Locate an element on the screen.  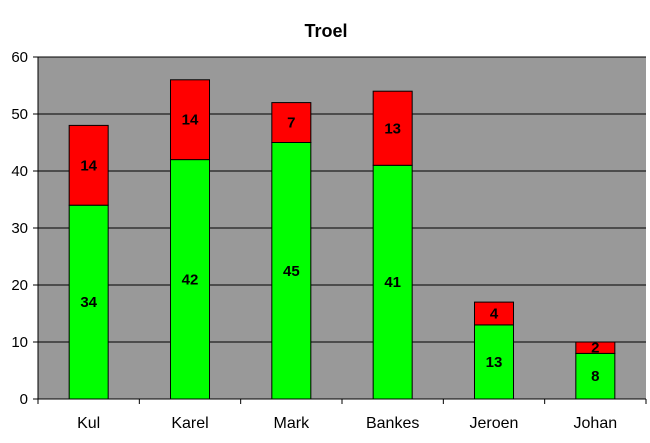
x-tick-label: Mark is located at coordinates (292, 423).